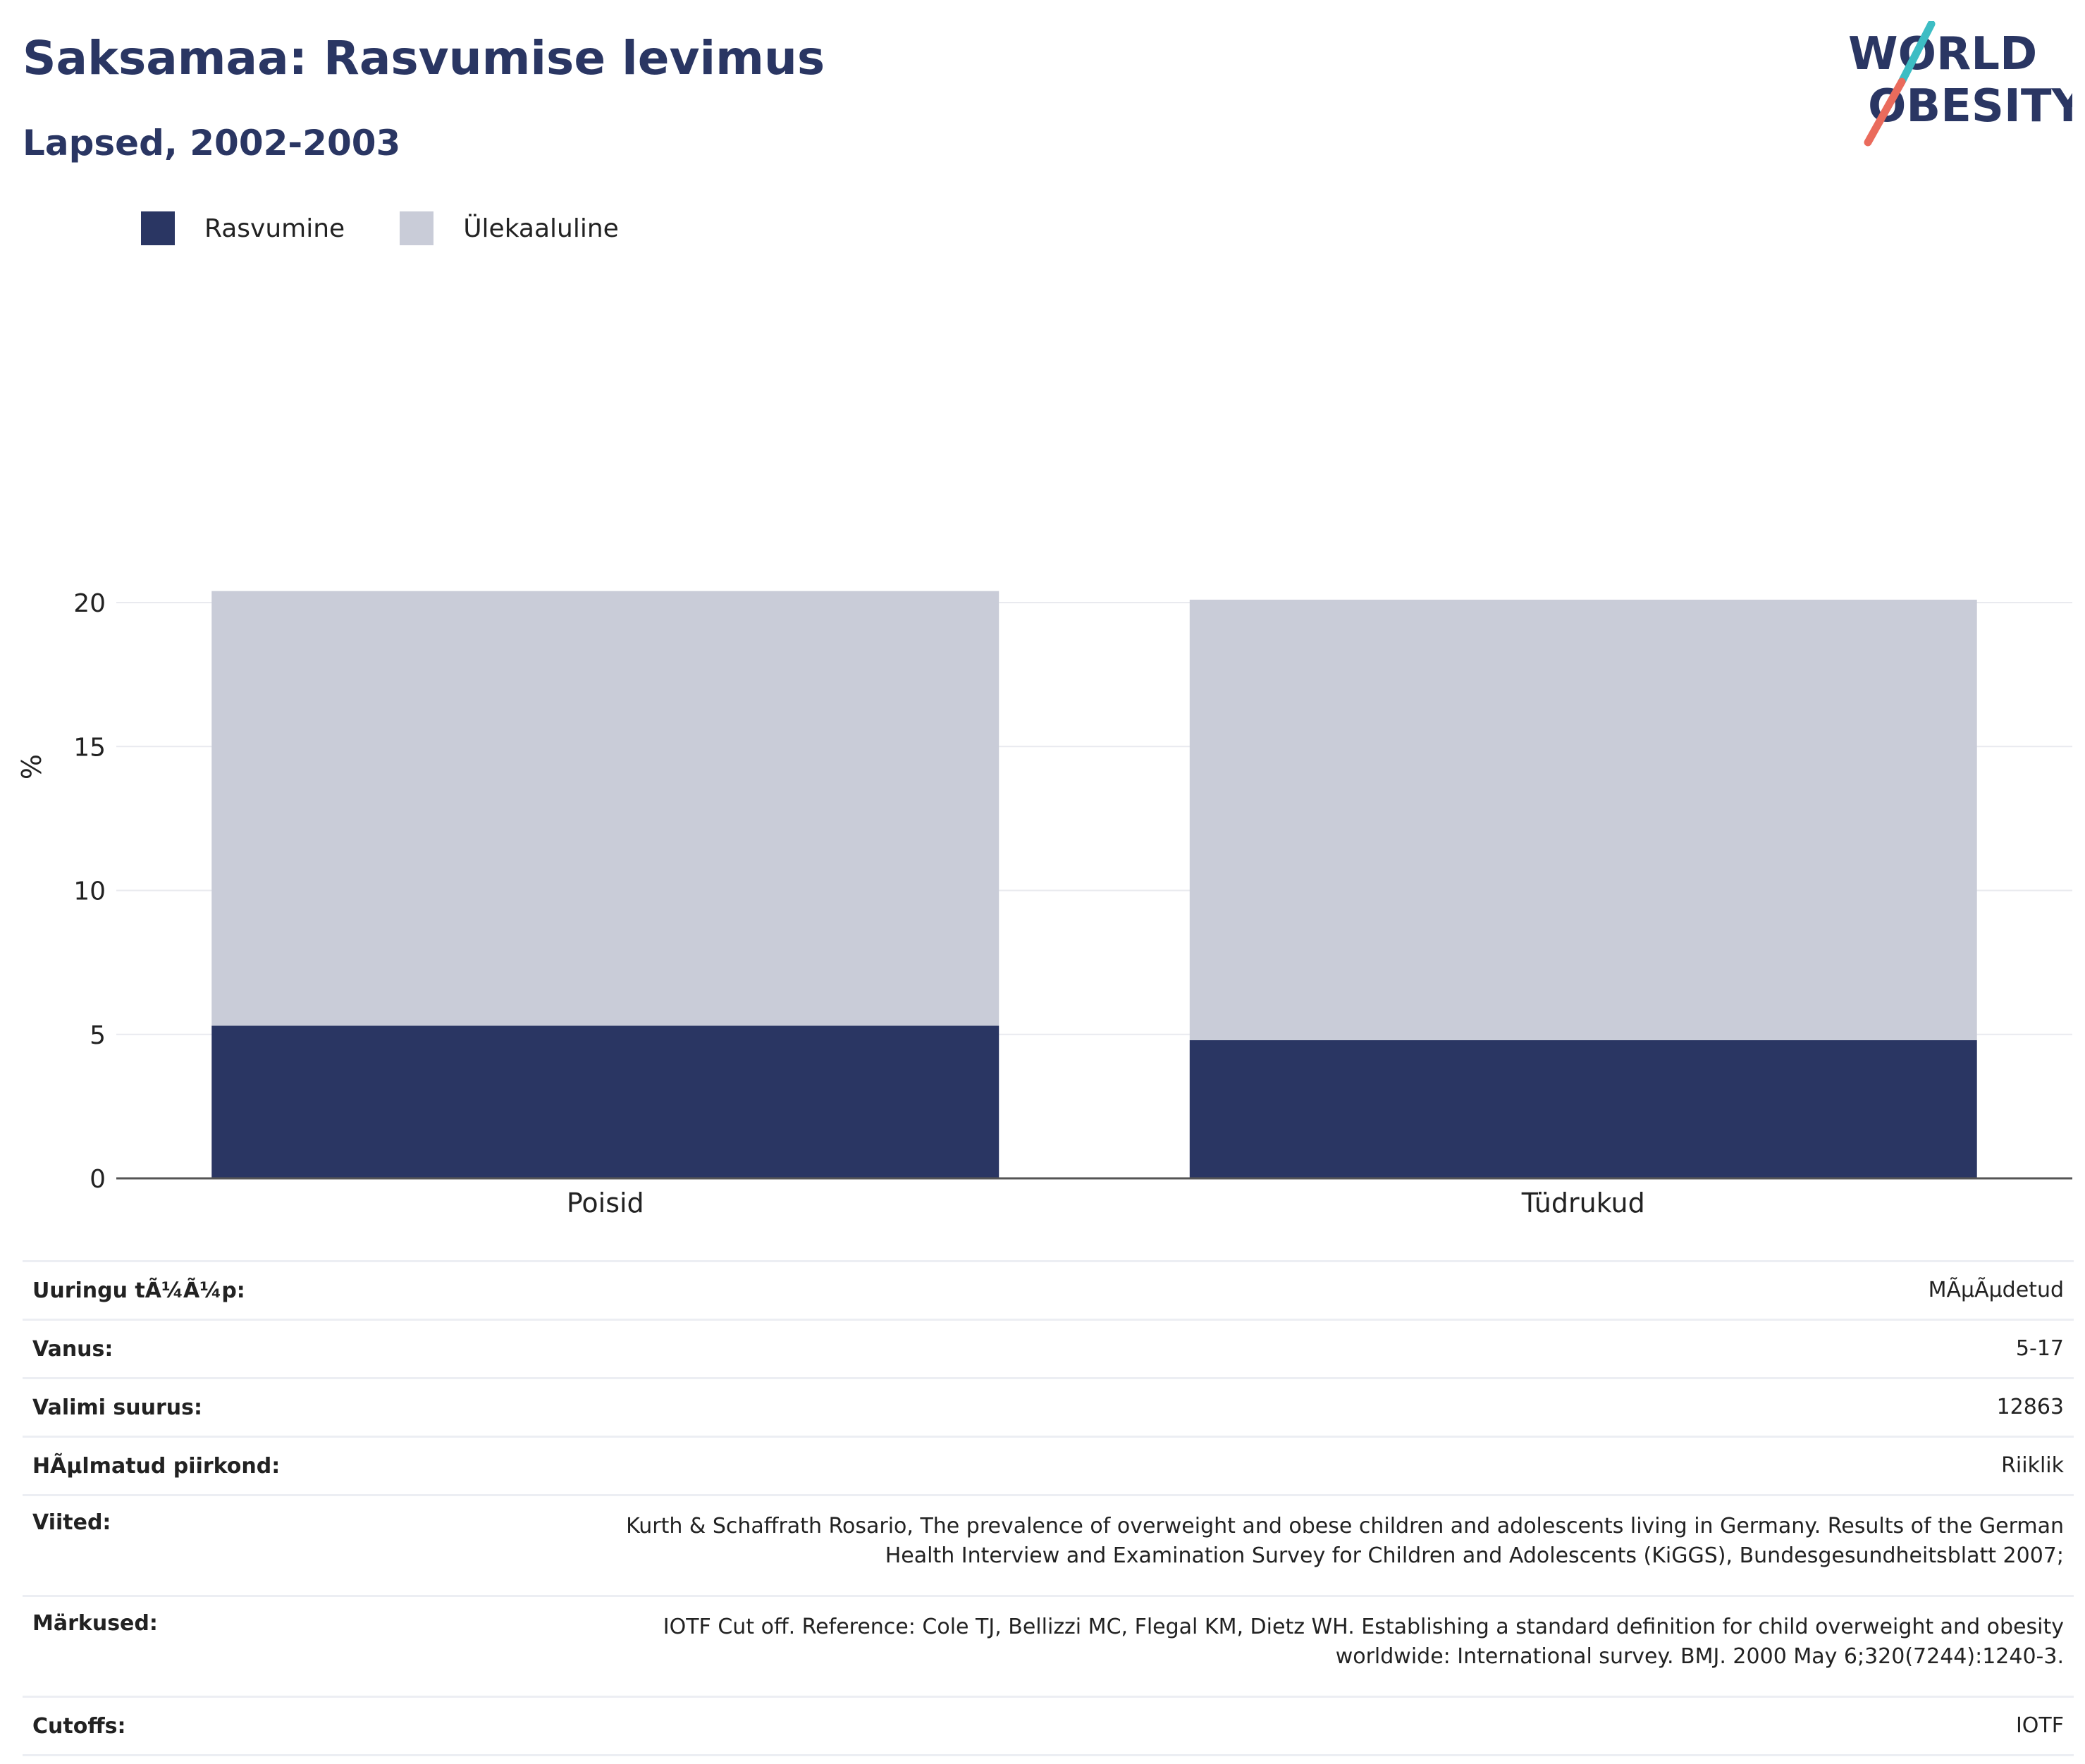 This screenshot has width=2085, height=1764. I want to click on x-tick-label: Poisid, so click(605, 1203).